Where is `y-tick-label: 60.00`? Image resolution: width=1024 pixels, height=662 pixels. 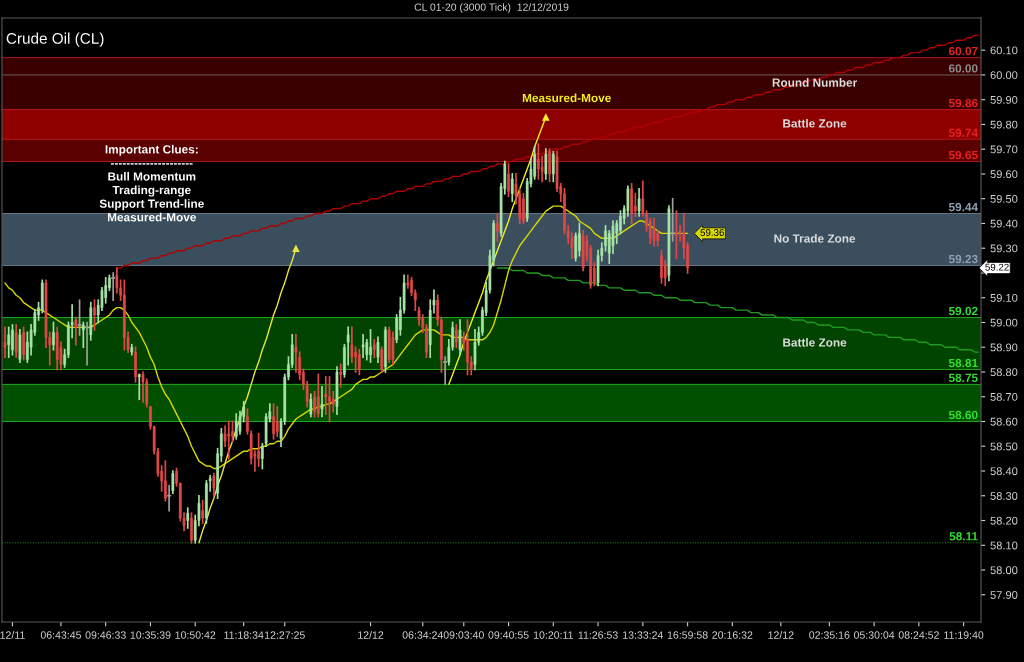 y-tick-label: 60.00 is located at coordinates (1004, 75).